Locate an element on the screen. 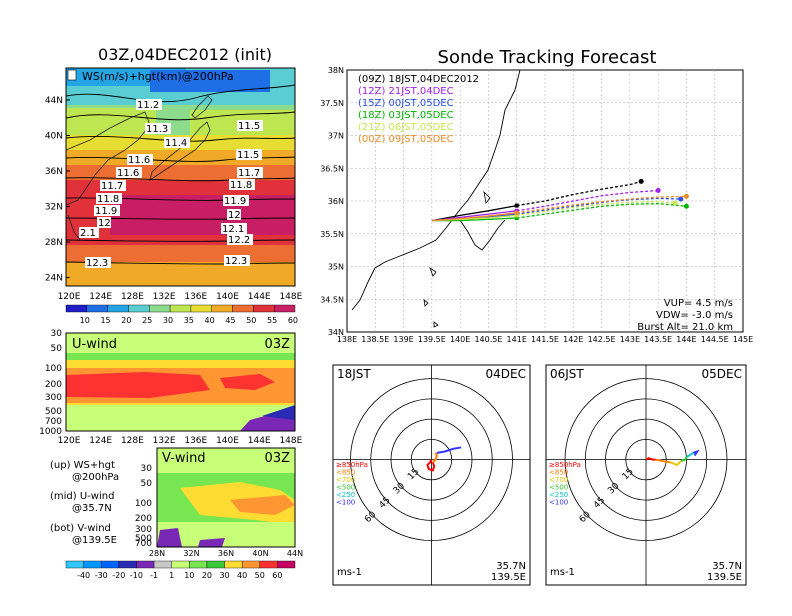  vwind-lat-tick: 40N is located at coordinates (260, 553).